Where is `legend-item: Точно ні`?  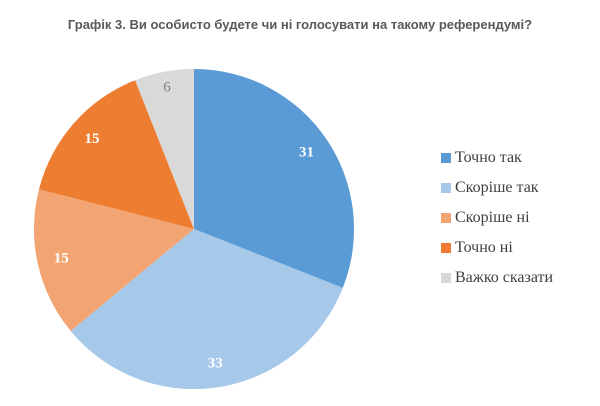
legend-item: Точно ні is located at coordinates (497, 248).